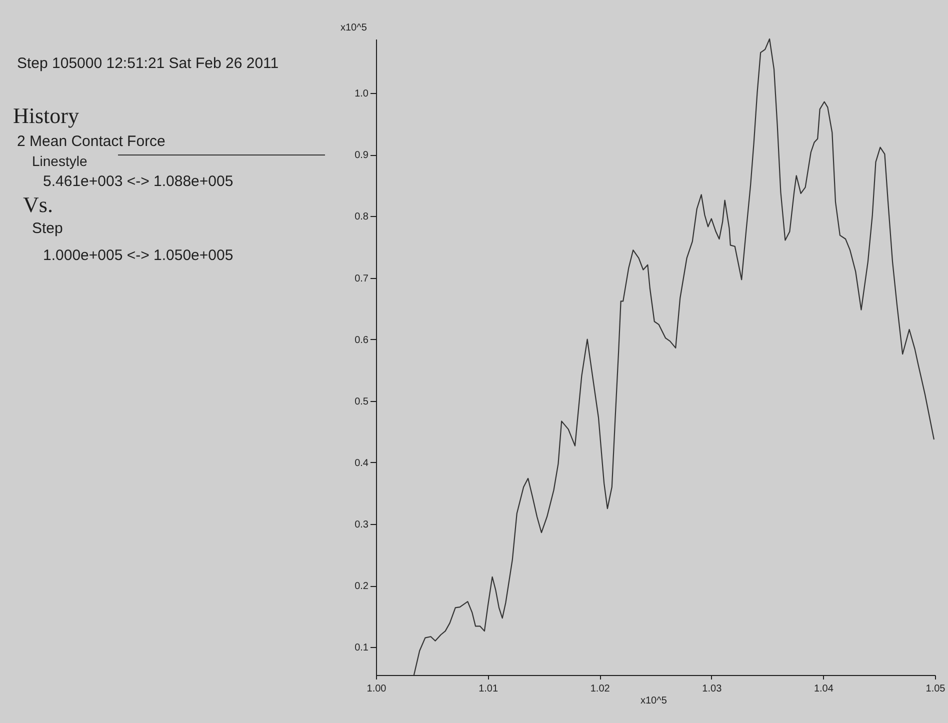  I want to click on x-tick-label: 1.00, so click(376, 689).